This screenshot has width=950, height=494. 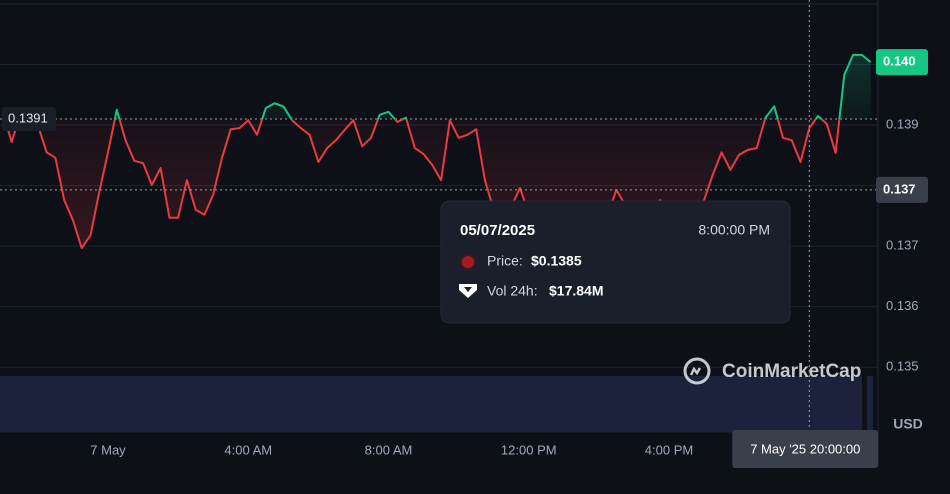 I want to click on tooltip-volume: $17.84M, so click(x=576, y=291).